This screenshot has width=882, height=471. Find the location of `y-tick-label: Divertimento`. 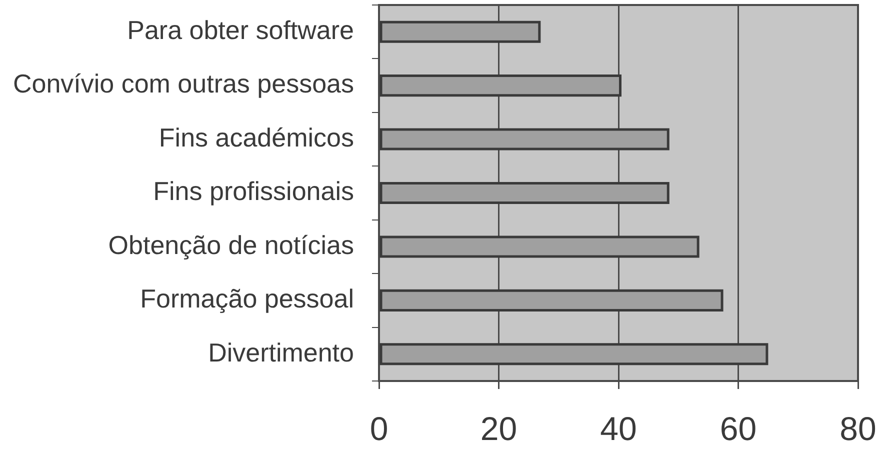

y-tick-label: Divertimento is located at coordinates (281, 352).